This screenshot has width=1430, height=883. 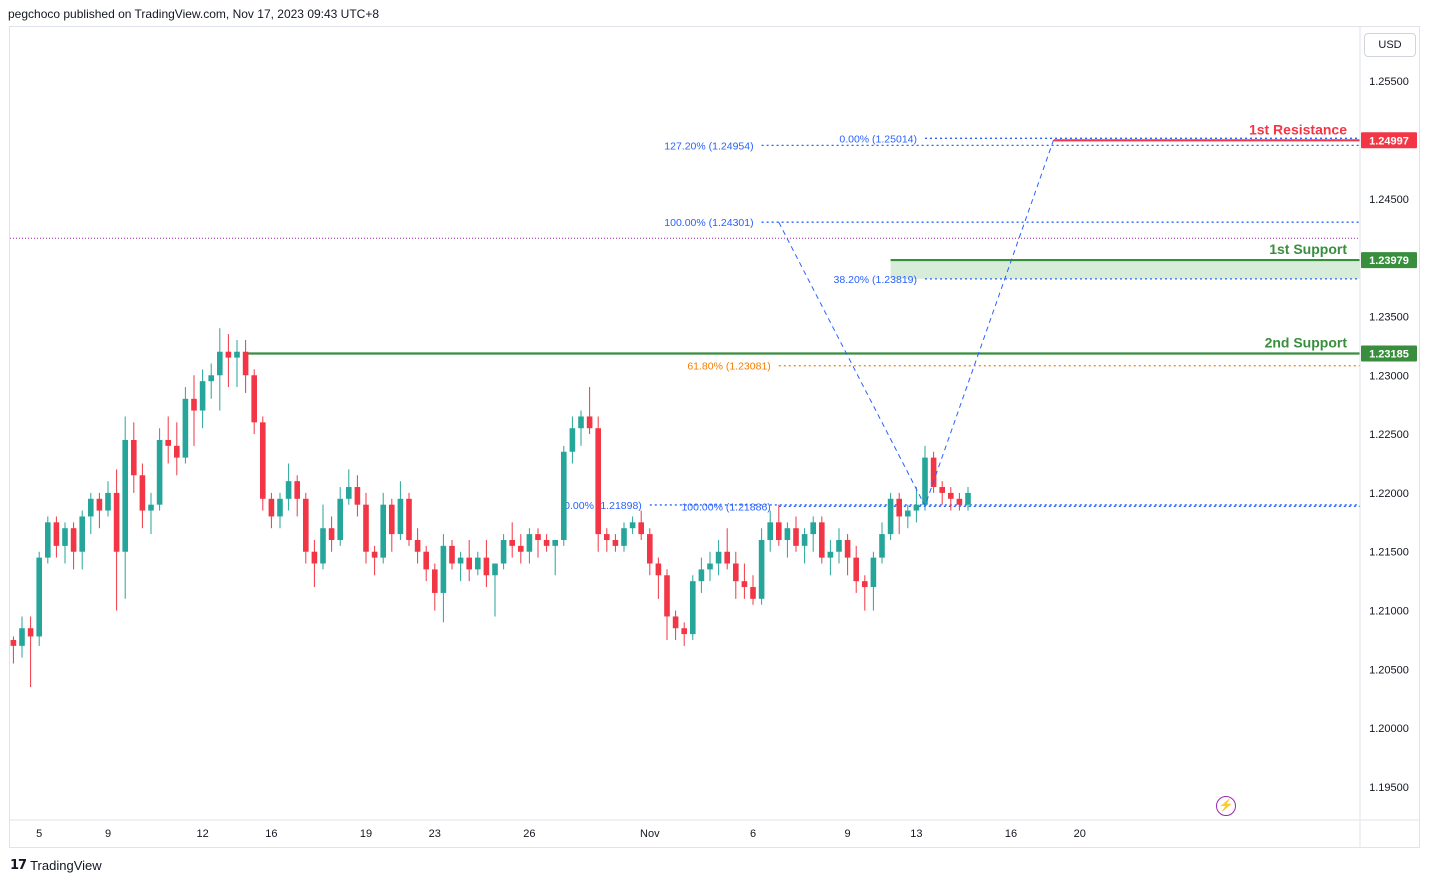 What do you see at coordinates (725, 507) in the screenshot?
I see `fib-level-label: 100.00% (1.21886)` at bounding box center [725, 507].